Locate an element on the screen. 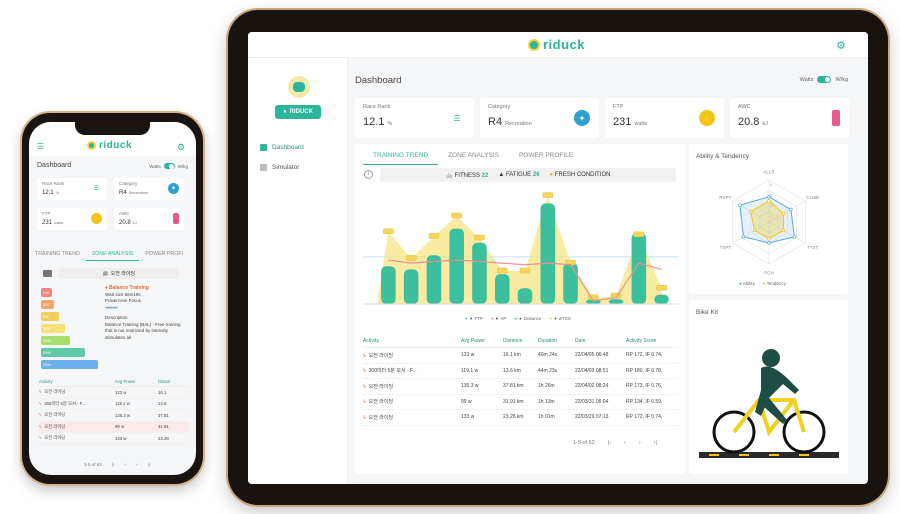 The image size is (900, 514). table-row: ϟ 오전 라이딩 99 w 31.91 is located at coordinates (114, 427).